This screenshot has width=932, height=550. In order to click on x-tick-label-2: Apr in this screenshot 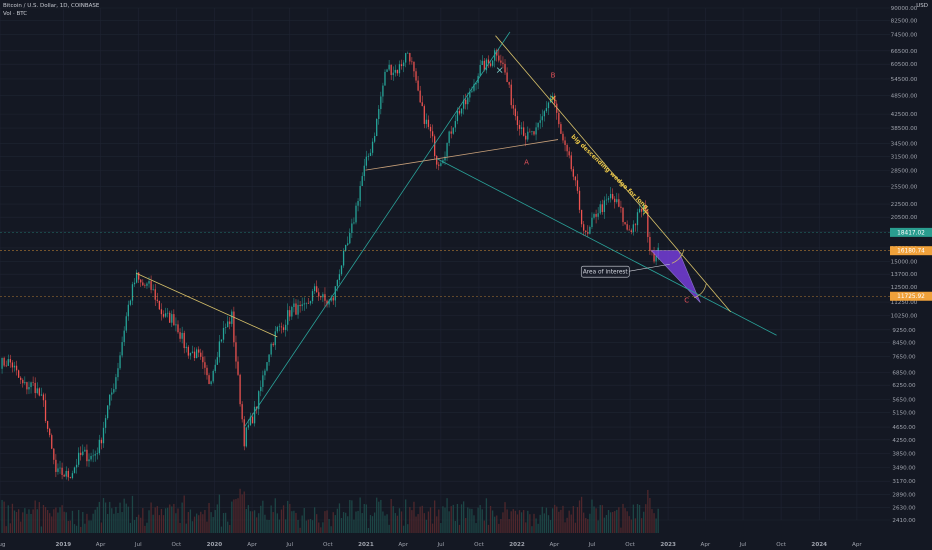, I will do `click(101, 545)`.